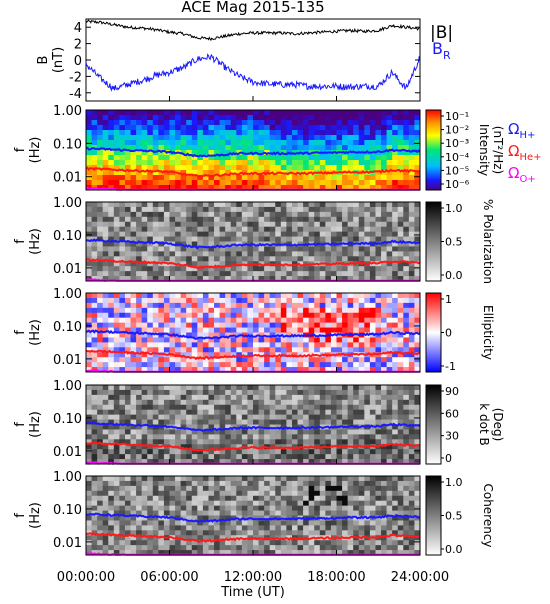 This screenshot has height=604, width=550. What do you see at coordinates (513, 129) in the screenshot?
I see `legend-h-omega: Ω` at bounding box center [513, 129].